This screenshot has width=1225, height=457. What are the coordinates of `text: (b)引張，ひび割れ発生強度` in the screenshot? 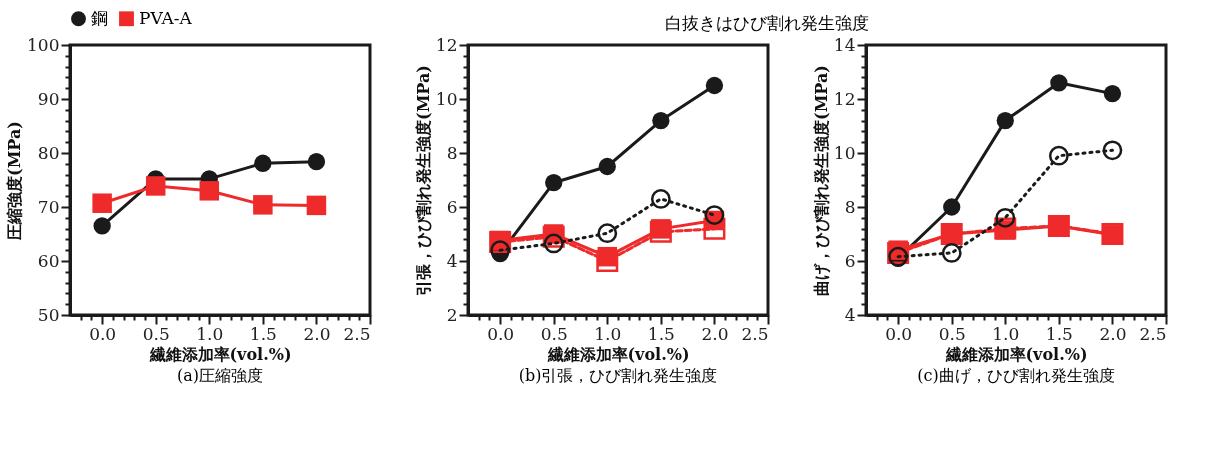 It's located at (618, 375).